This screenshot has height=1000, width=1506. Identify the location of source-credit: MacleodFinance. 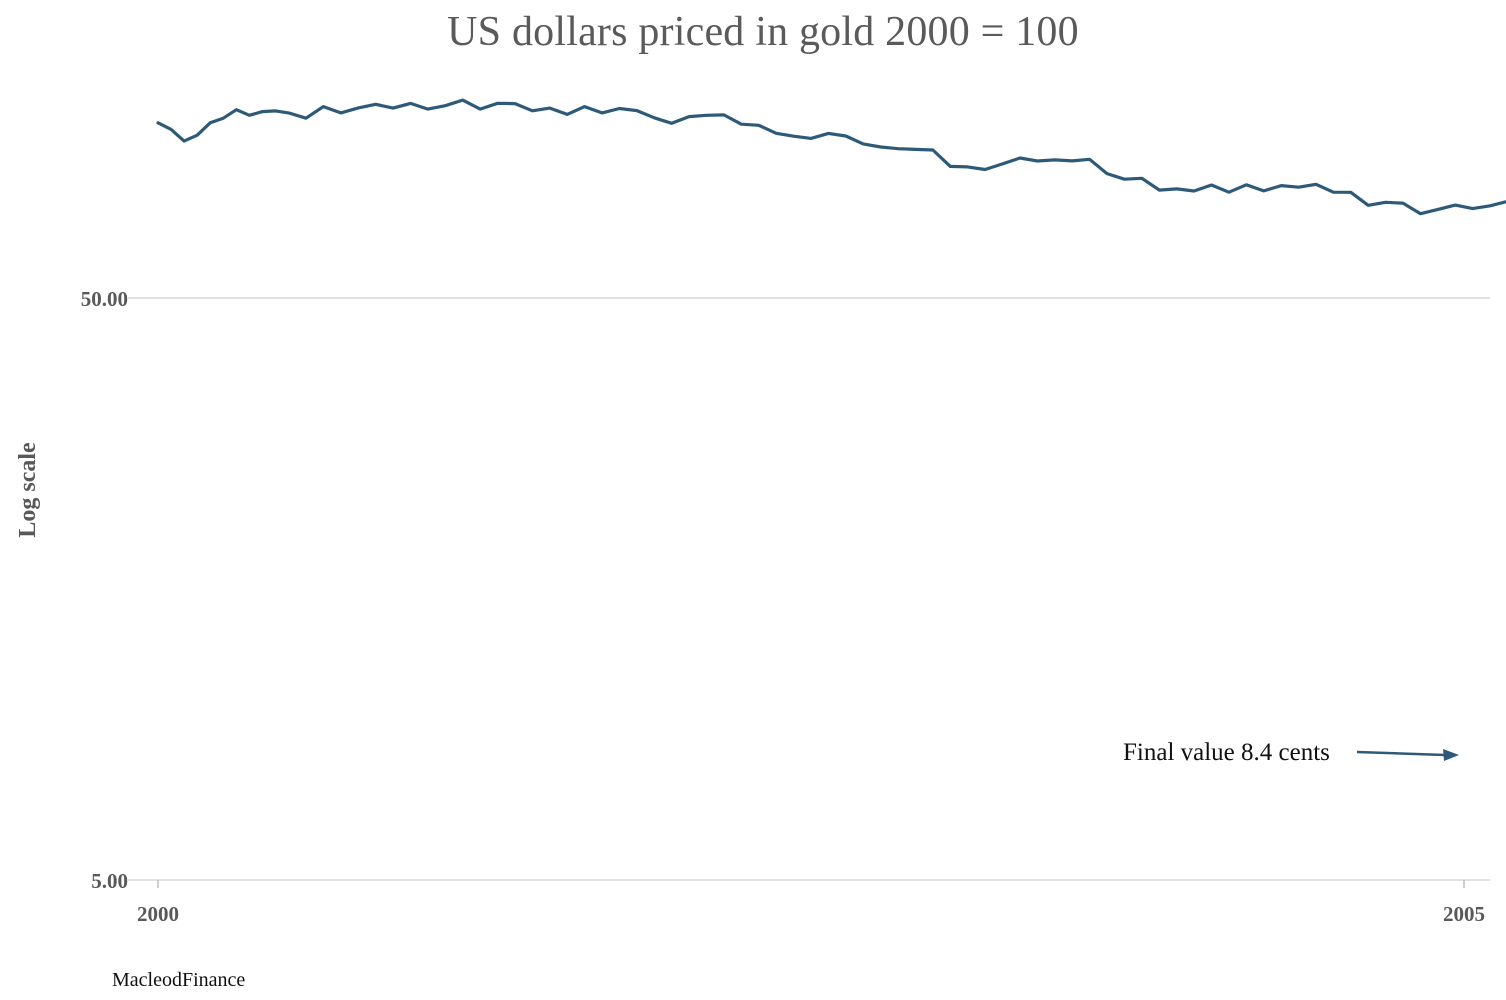
(178, 980).